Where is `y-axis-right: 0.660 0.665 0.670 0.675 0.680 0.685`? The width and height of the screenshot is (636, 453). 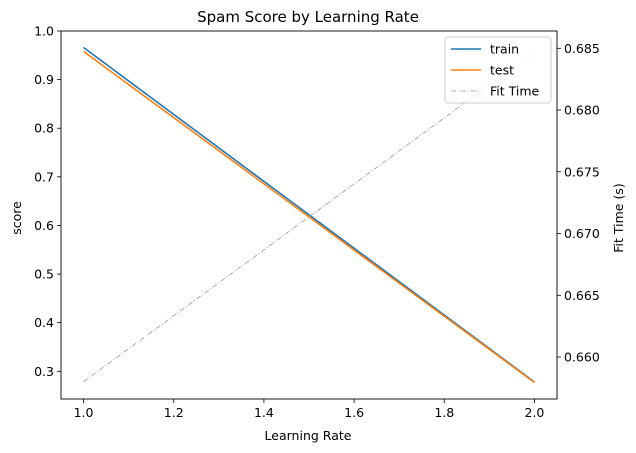
y-axis-right: 0.660 0.665 0.670 0.675 0.680 0.685 is located at coordinates (578, 203).